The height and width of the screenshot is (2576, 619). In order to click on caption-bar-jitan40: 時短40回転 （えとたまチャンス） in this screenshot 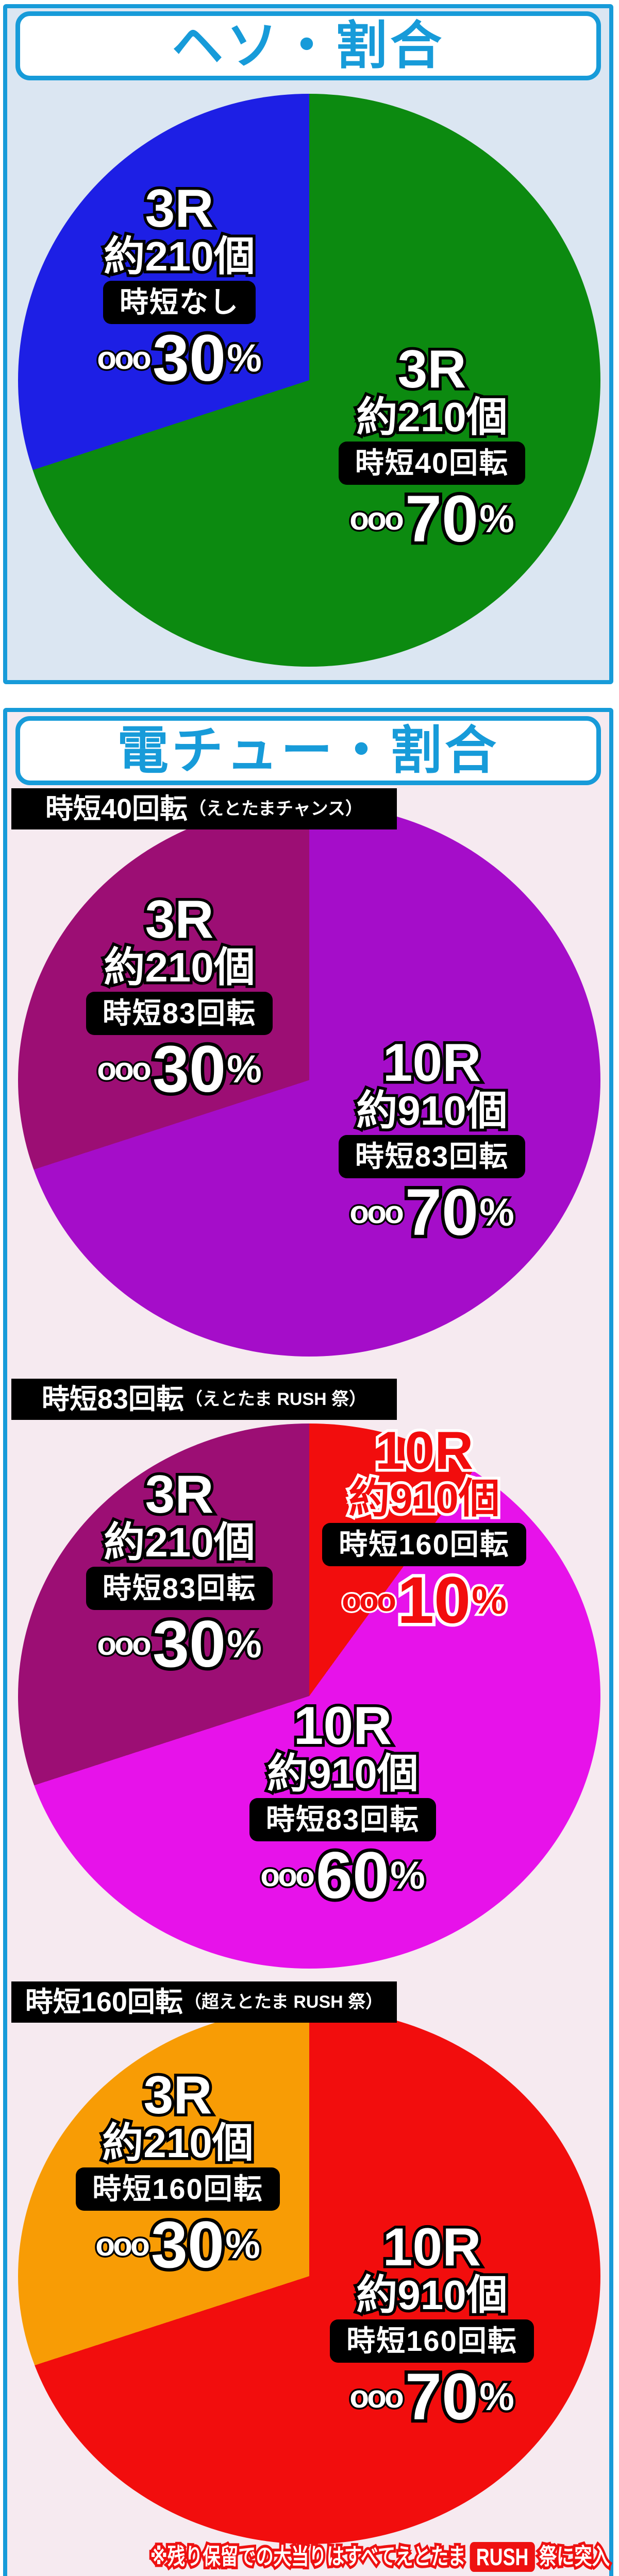, I will do `click(204, 808)`.